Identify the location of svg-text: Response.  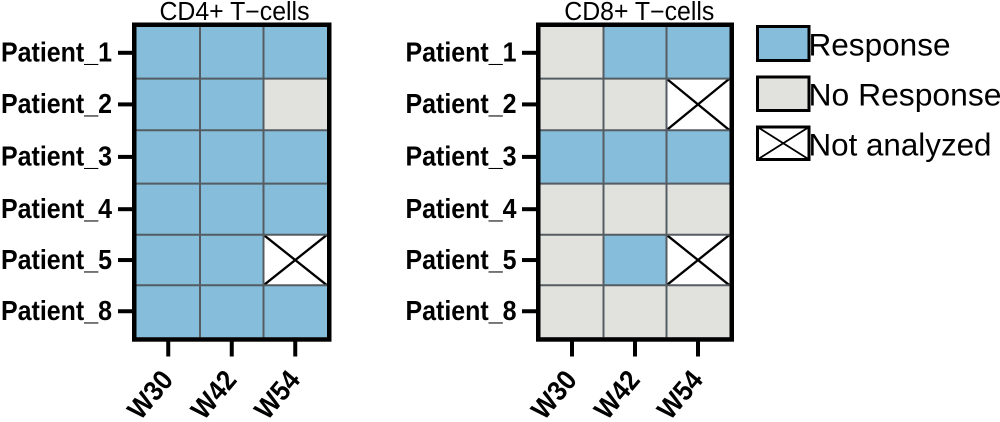
(880, 45).